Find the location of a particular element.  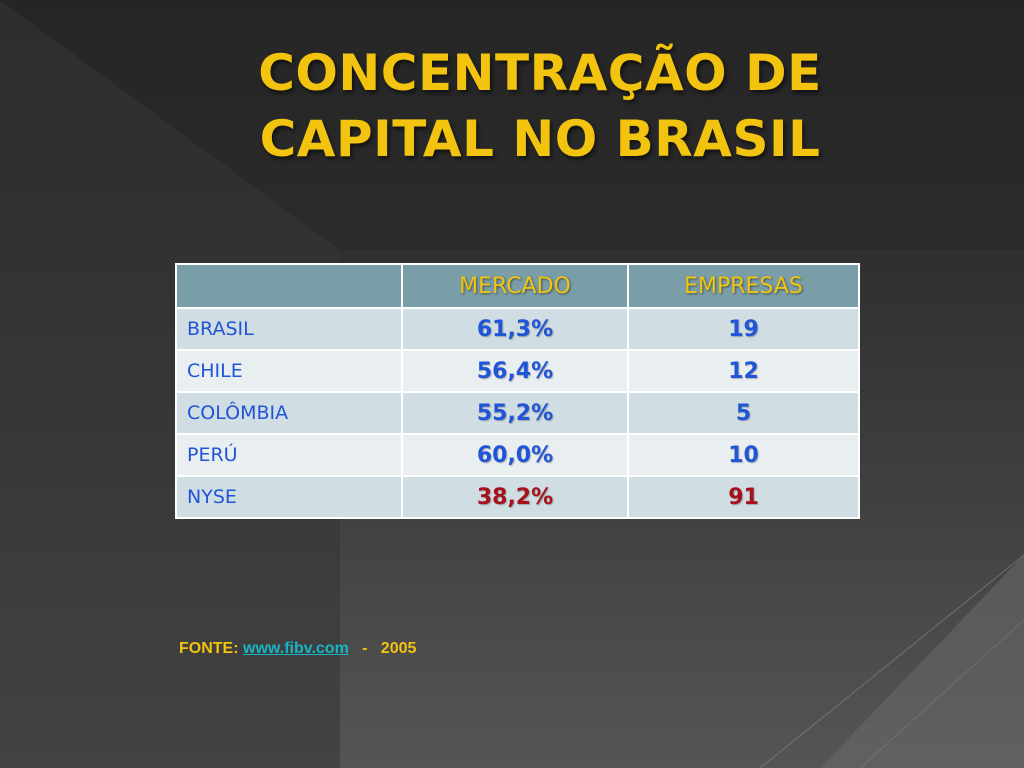

source-year: 2005 is located at coordinates (398, 648).